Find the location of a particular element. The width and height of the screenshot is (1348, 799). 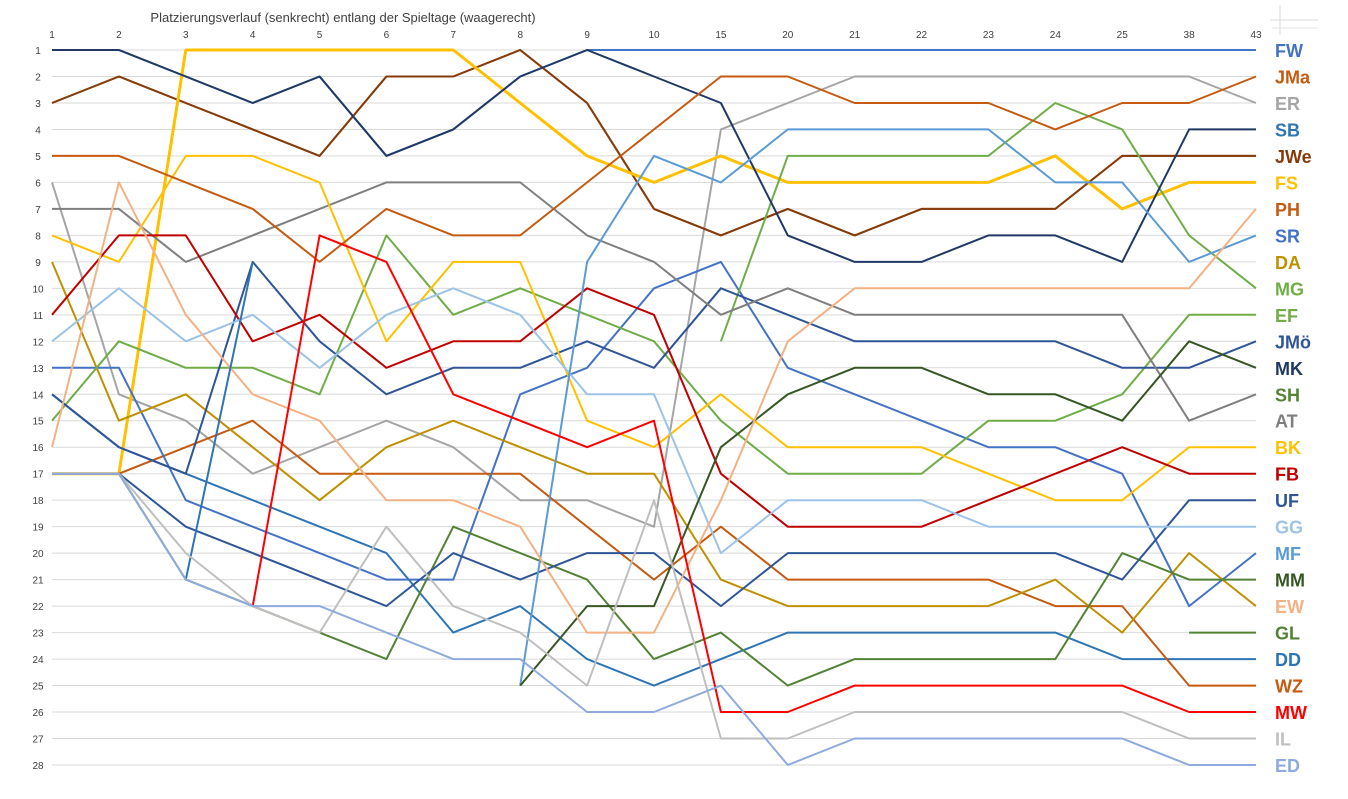

legend-entry-JMa: JMa is located at coordinates (1293, 77).